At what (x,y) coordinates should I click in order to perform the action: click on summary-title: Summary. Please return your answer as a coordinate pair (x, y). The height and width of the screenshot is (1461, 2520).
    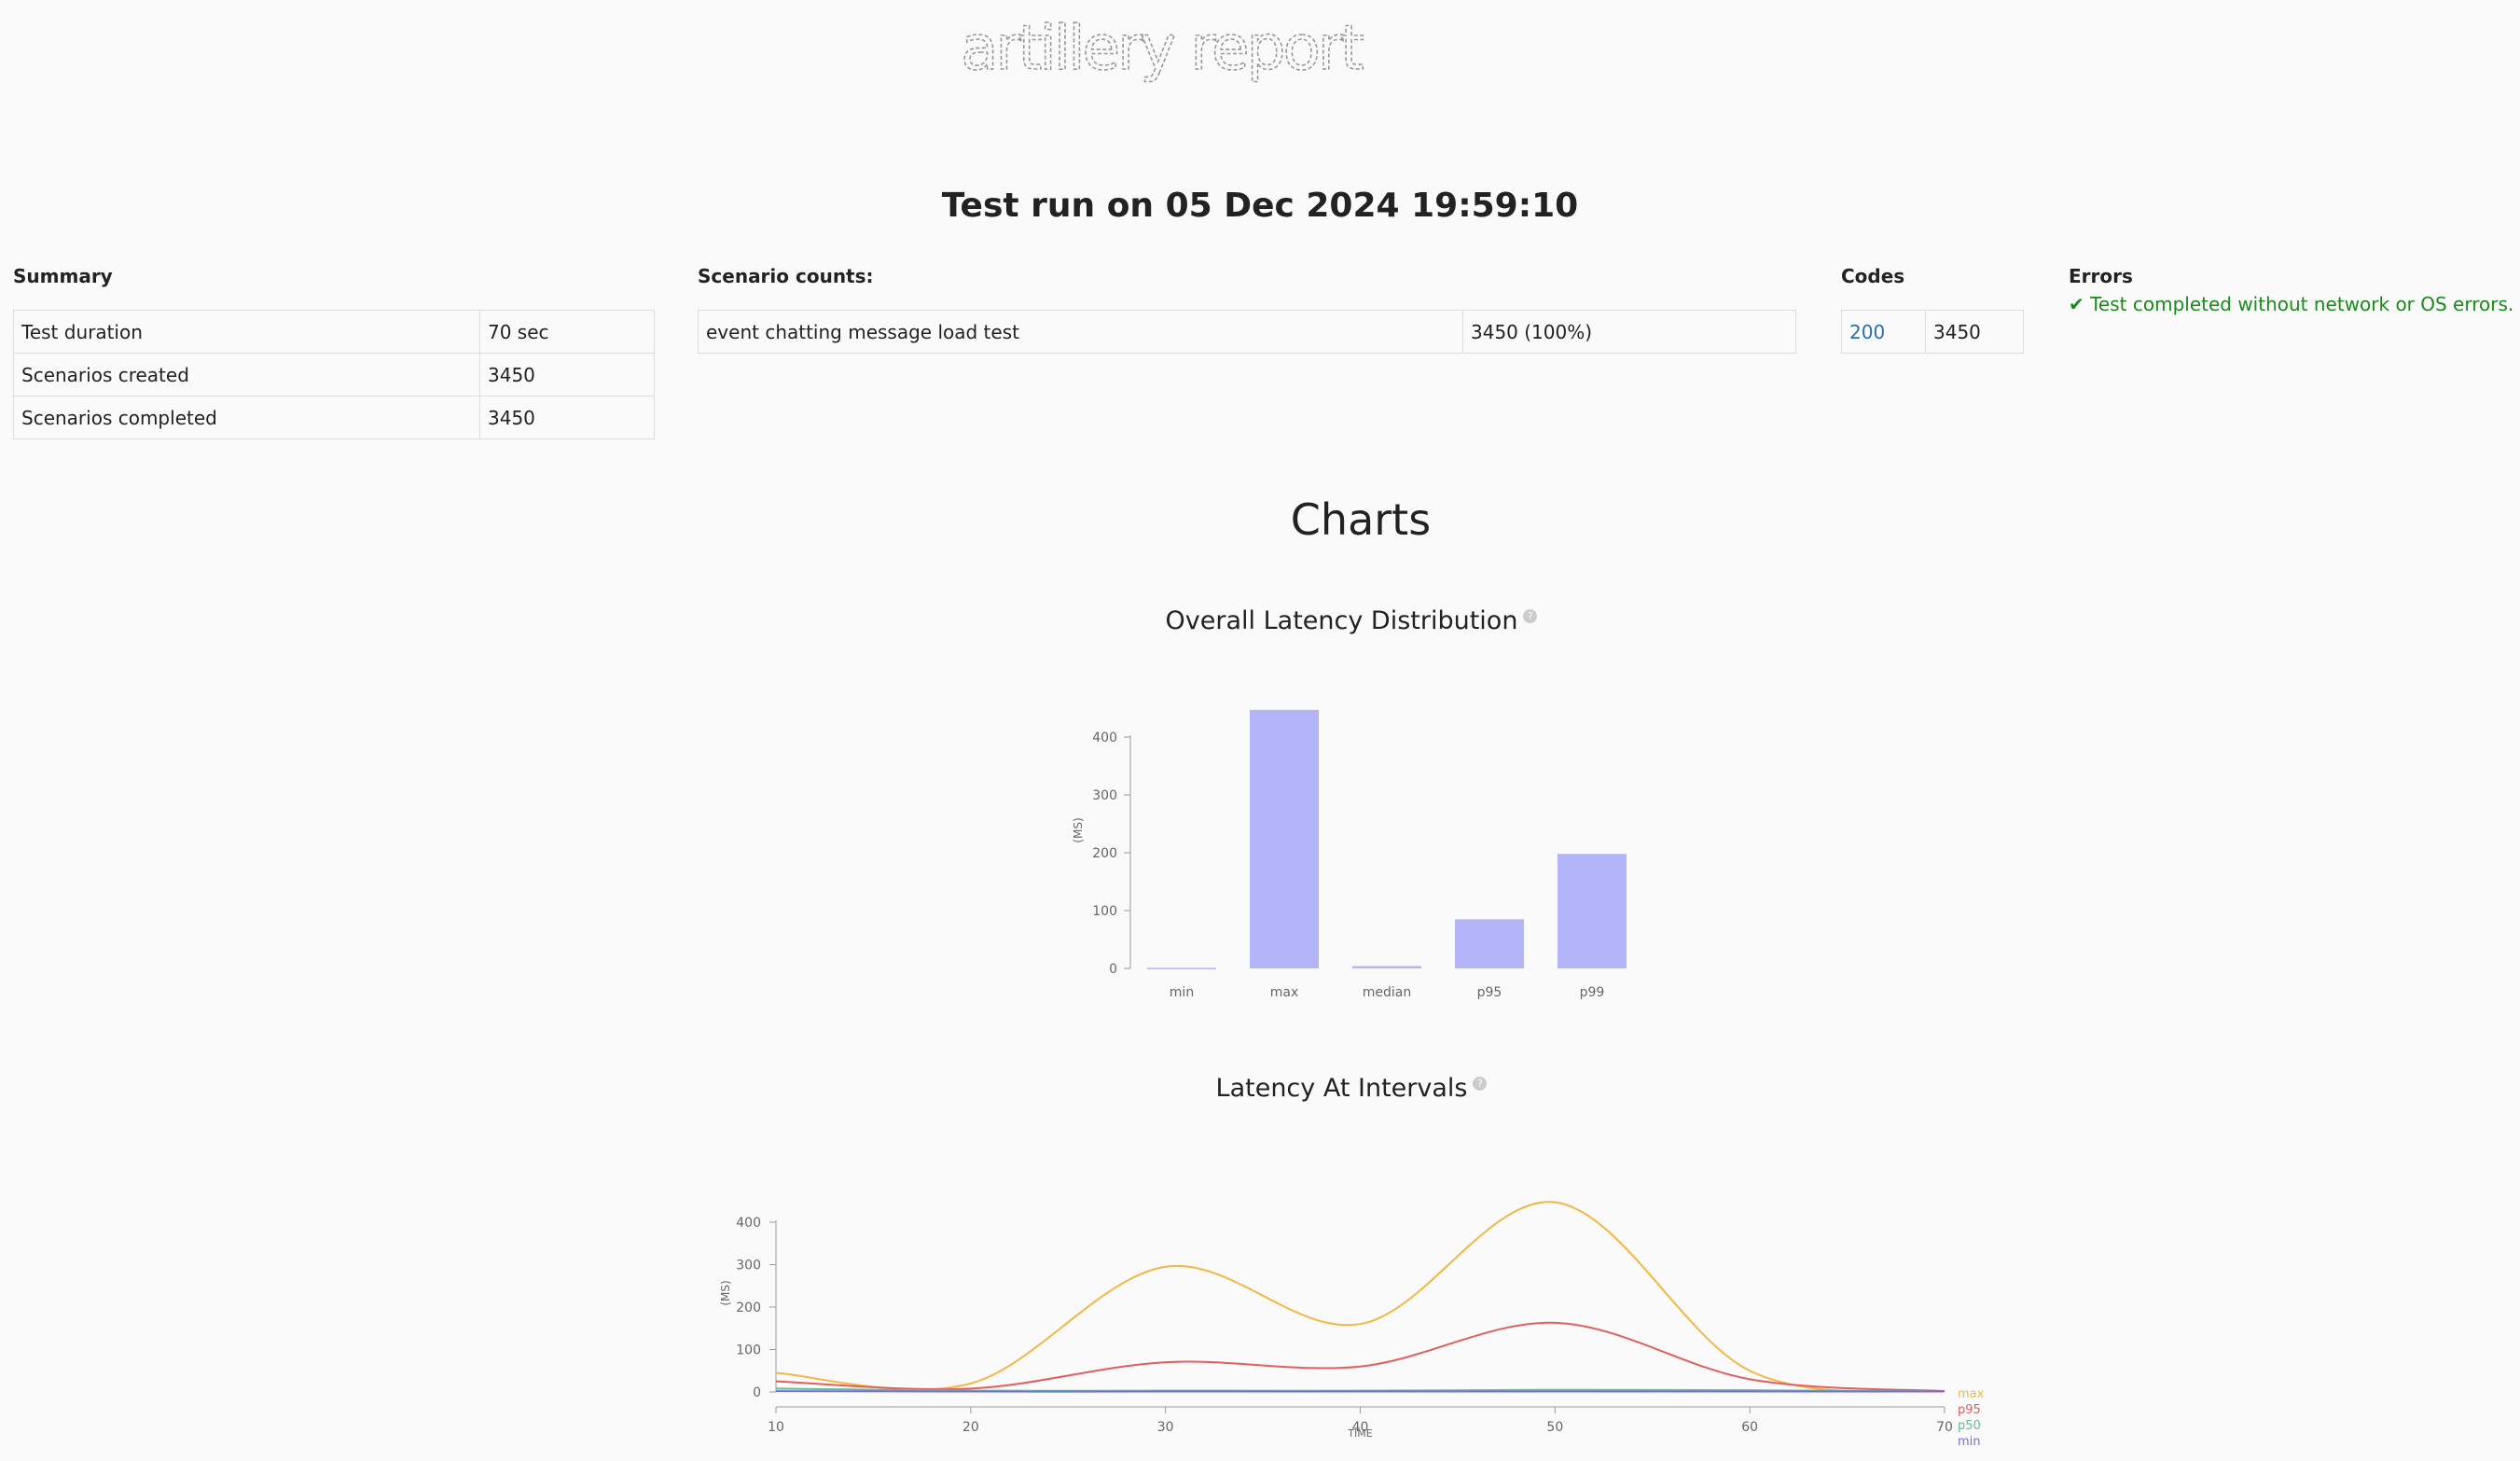
    Looking at the image, I should click on (63, 276).